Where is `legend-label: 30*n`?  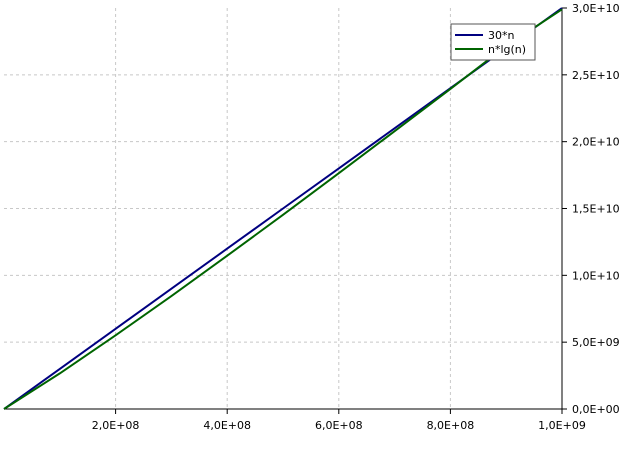 legend-label: 30*n is located at coordinates (501, 35).